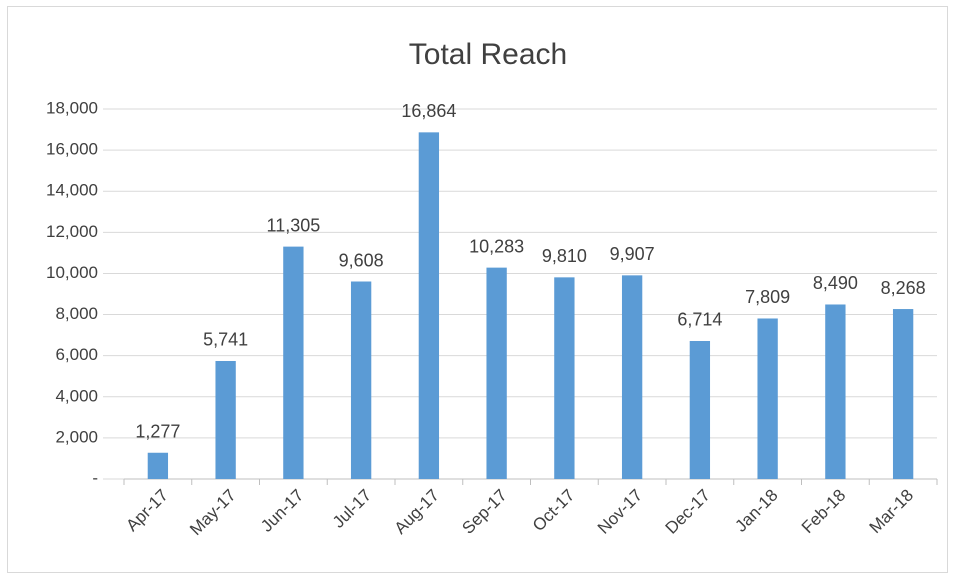 The image size is (954, 579). I want to click on y-tick-label: 8,000, so click(76, 313).